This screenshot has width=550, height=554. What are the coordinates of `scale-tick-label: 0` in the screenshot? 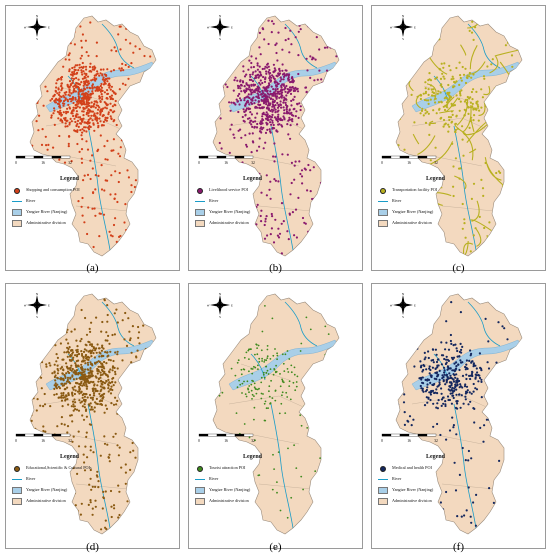 It's located at (16, 163).